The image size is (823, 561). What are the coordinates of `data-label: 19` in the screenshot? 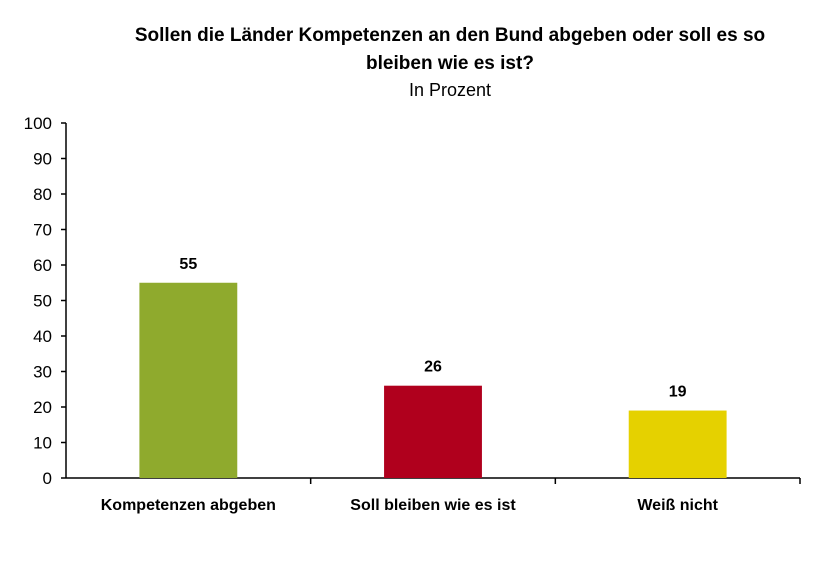 It's located at (678, 392).